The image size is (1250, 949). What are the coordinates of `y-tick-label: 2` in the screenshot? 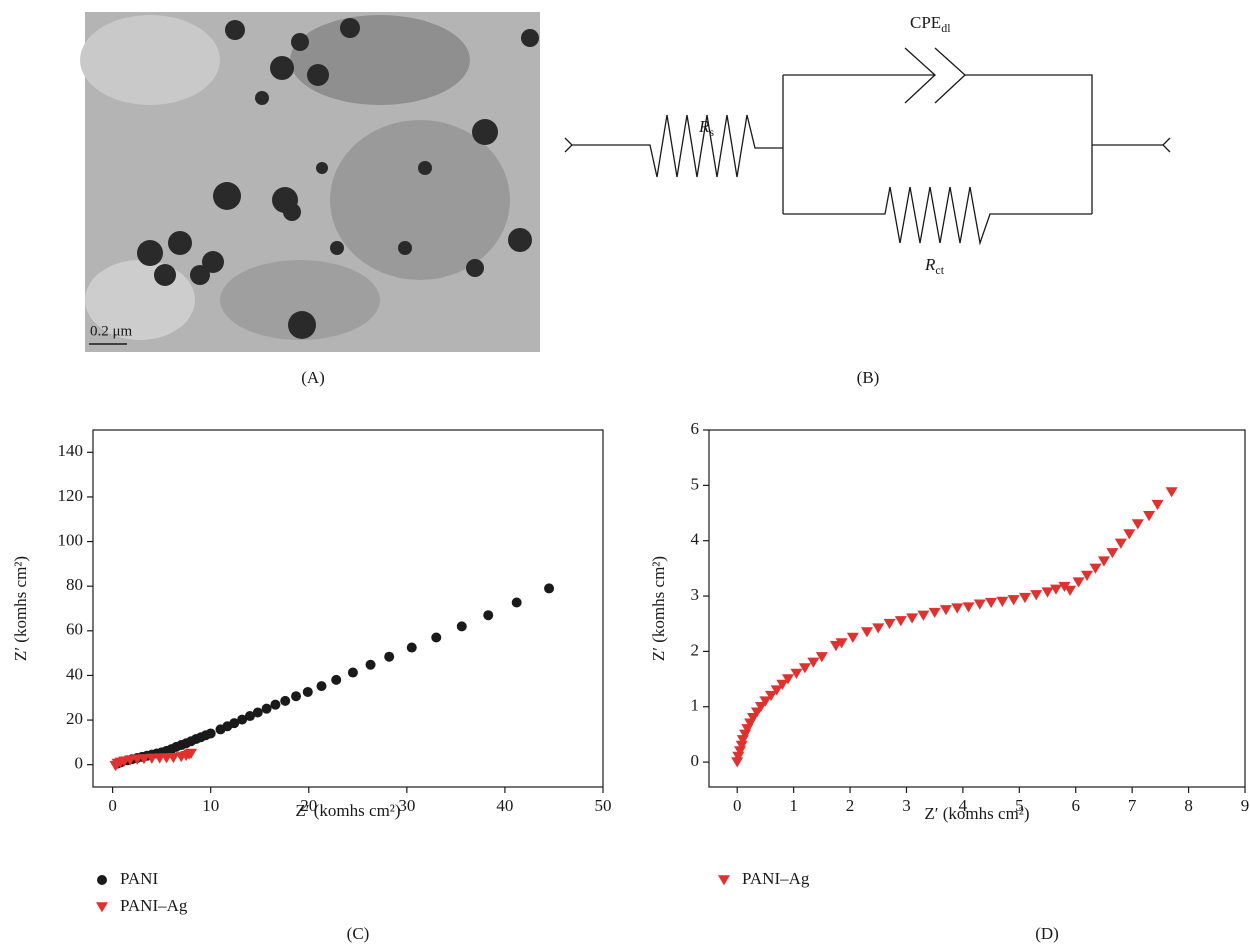 It's located at (695, 649).